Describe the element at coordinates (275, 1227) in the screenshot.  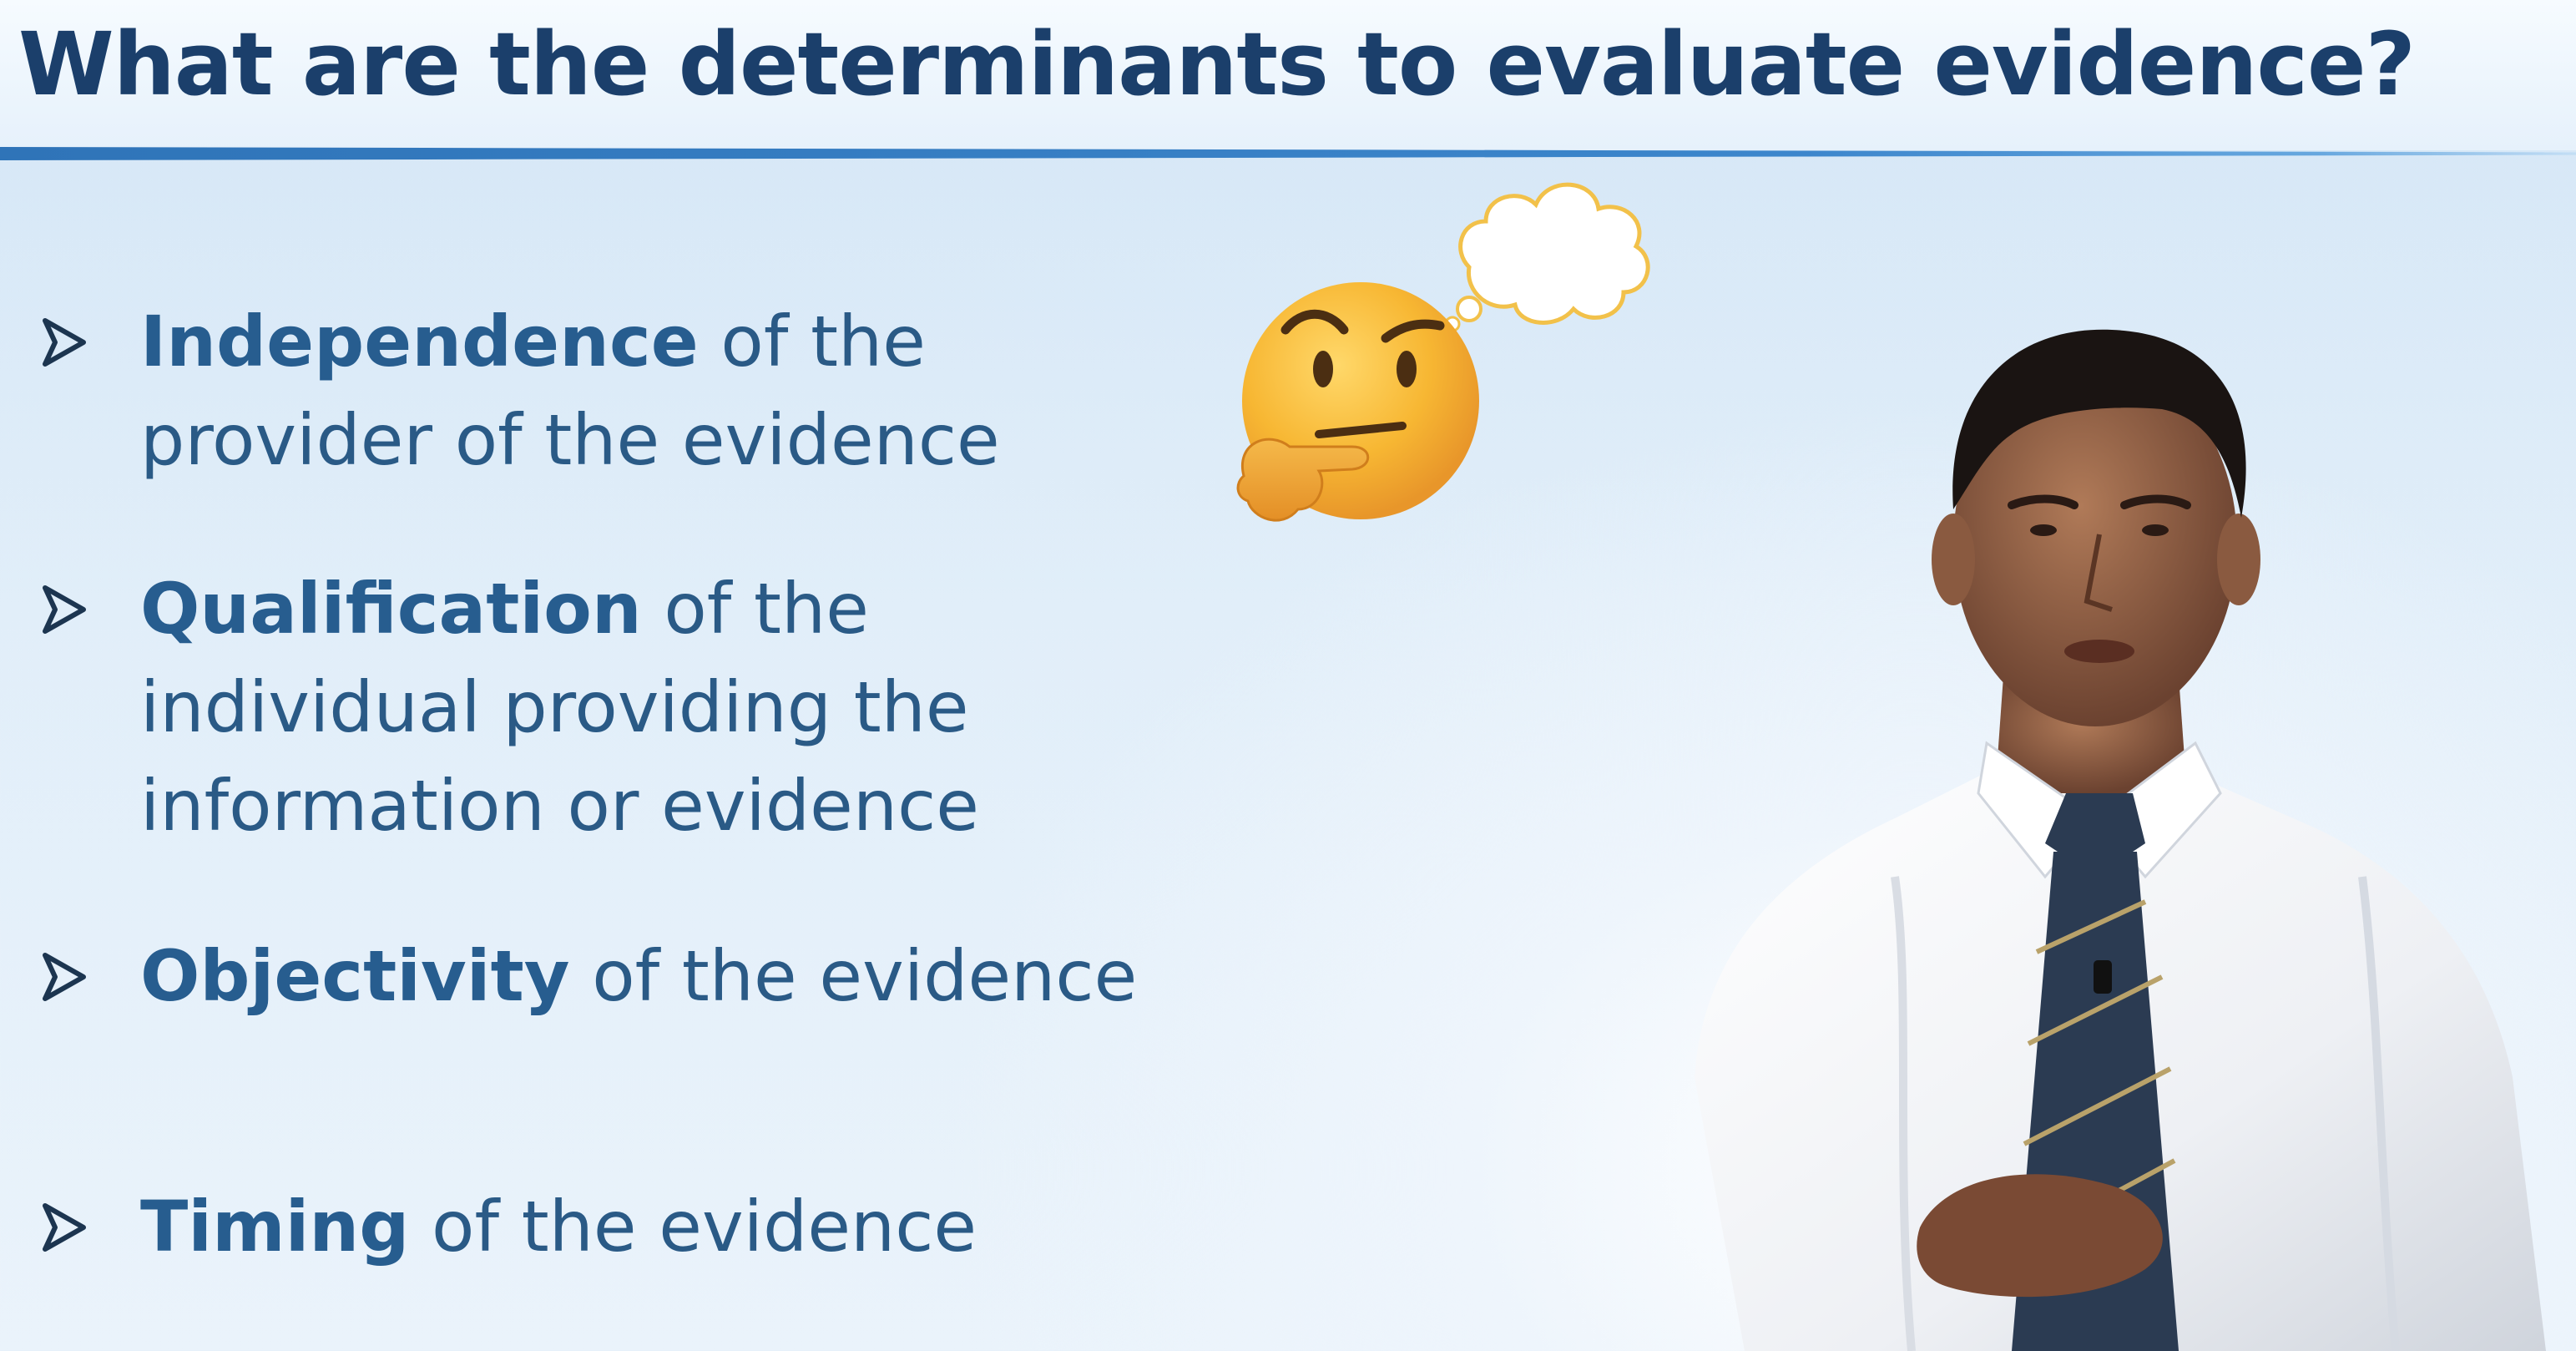
I see `bullet-term: Timing` at that location.